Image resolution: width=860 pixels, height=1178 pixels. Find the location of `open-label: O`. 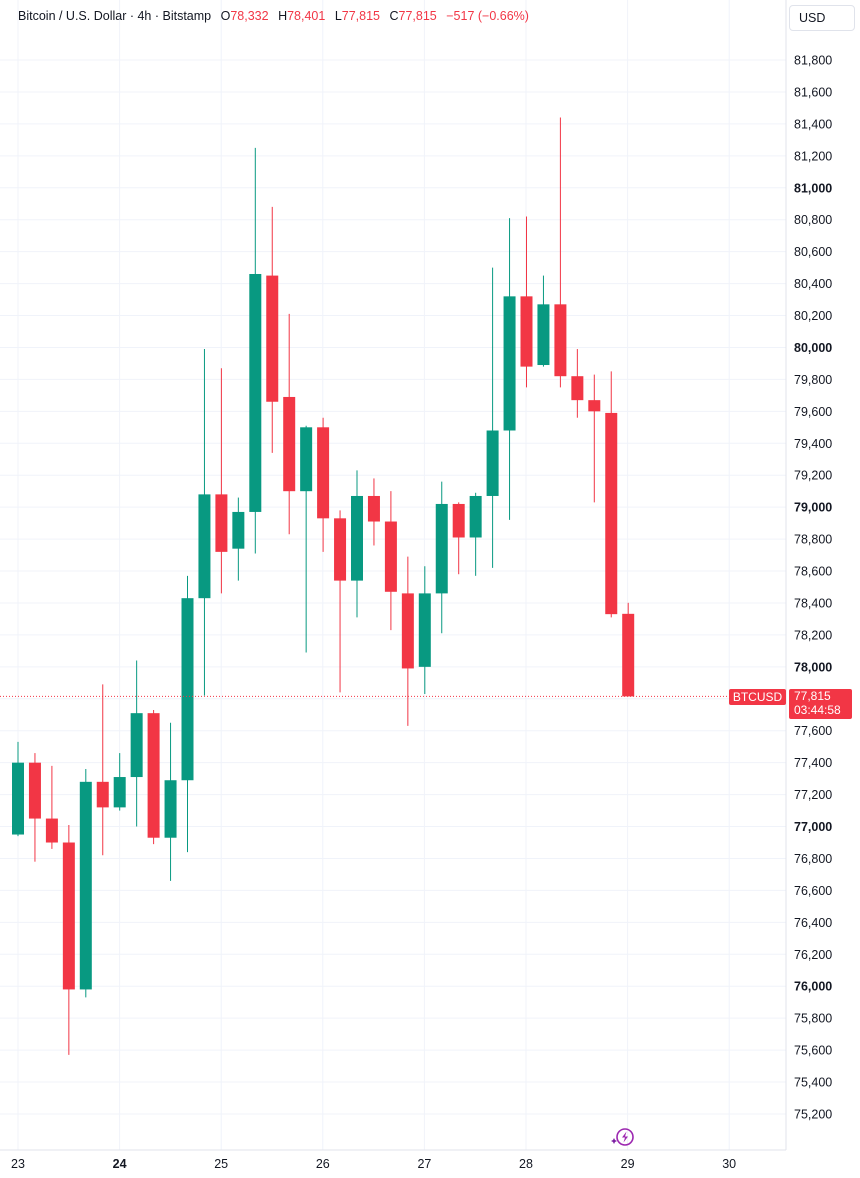

open-label: O is located at coordinates (225, 16).